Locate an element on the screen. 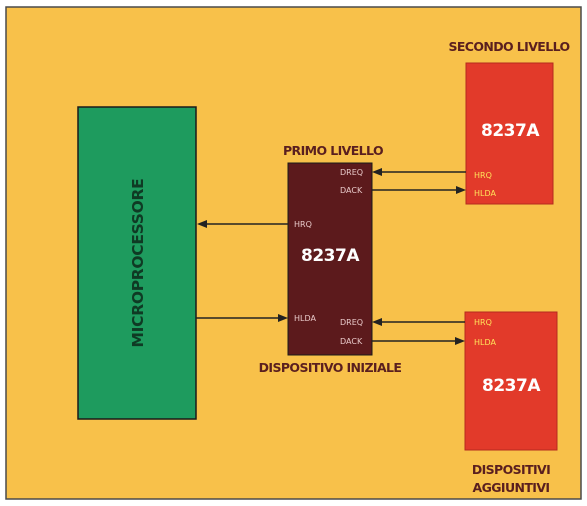 Image resolution: width=587 pixels, height=506 pixels. arrowhead-dack-bottom is located at coordinates (460, 341).